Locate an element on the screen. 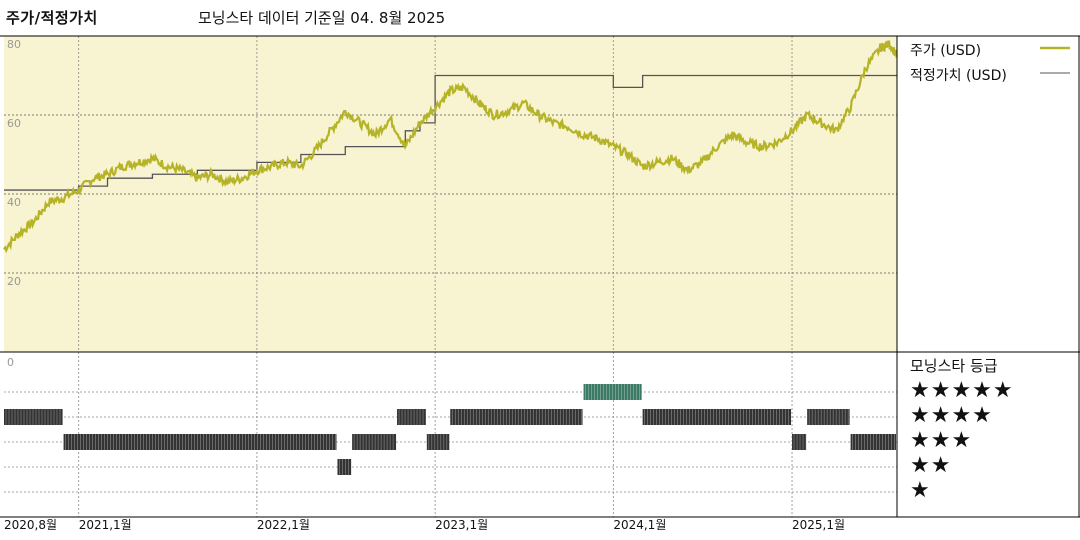 Image resolution: width=1080 pixels, height=540 pixels. y-tick-label: 0 is located at coordinates (10, 362).